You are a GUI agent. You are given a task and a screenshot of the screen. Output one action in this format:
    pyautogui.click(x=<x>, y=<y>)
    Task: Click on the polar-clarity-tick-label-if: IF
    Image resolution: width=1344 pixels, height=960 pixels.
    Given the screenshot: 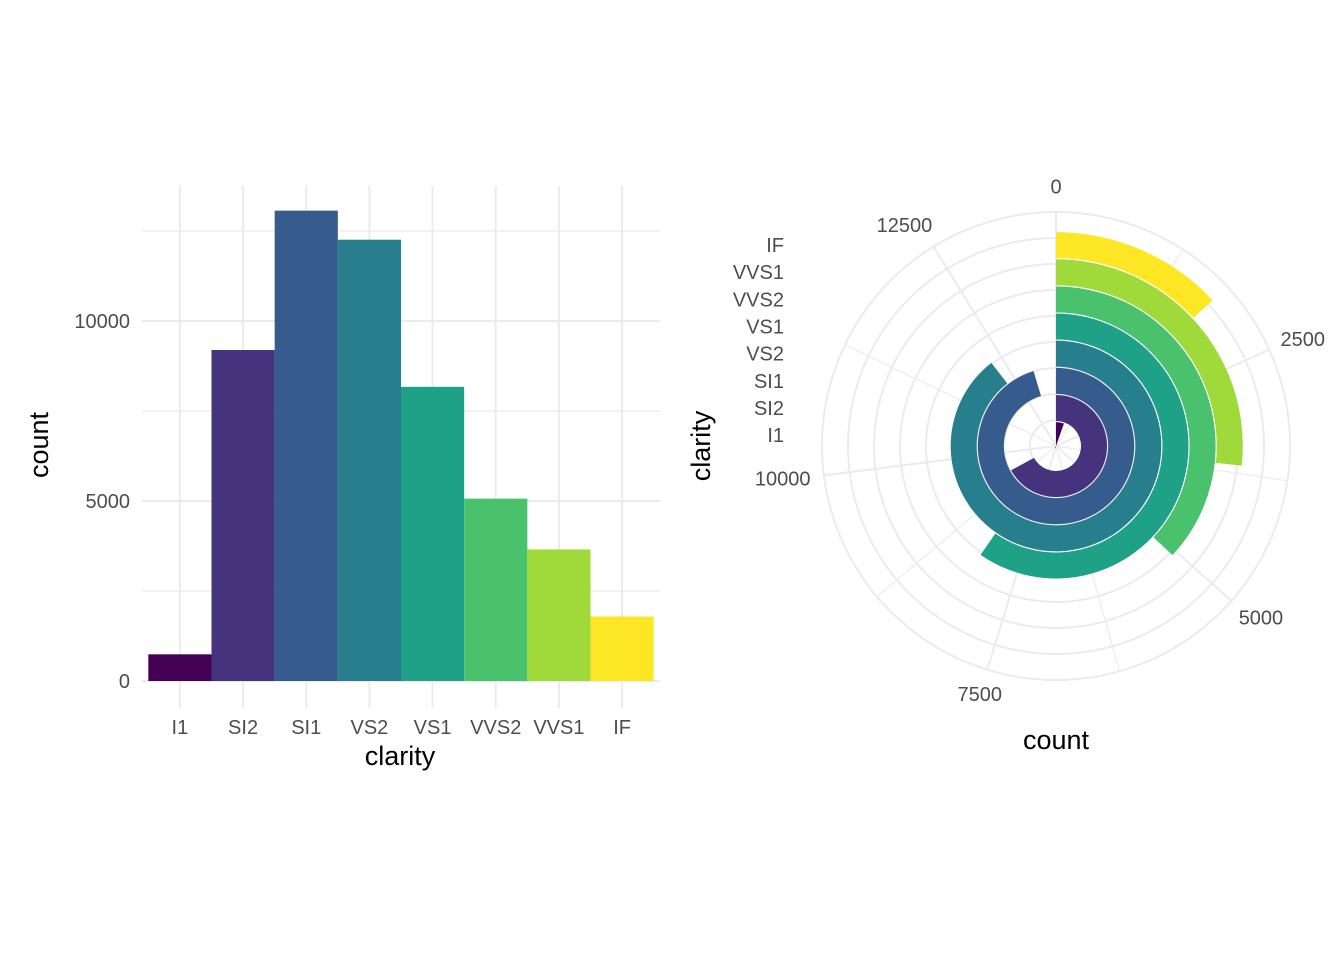 What is the action you would take?
    pyautogui.click(x=775, y=246)
    